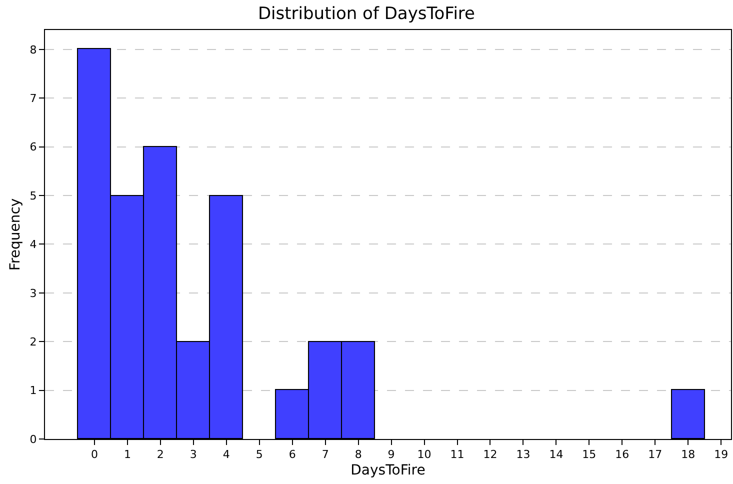  Describe the element at coordinates (391, 455) in the screenshot. I see `x-tick-label: 9` at that location.